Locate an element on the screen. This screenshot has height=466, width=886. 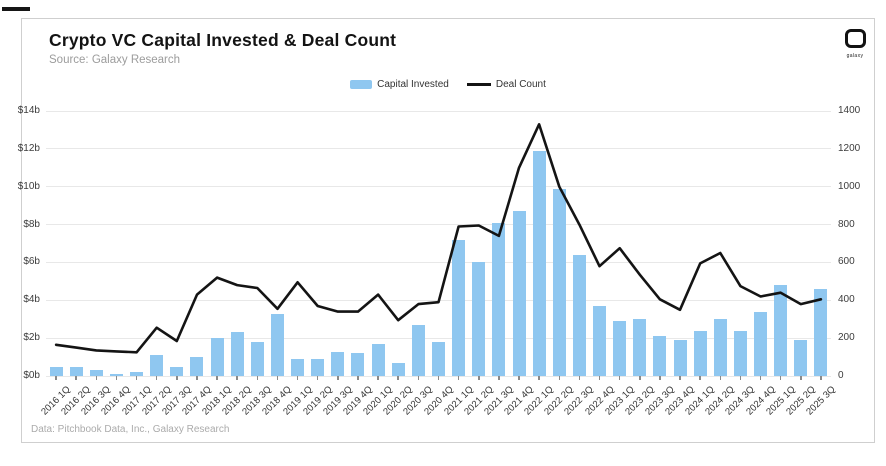
galaxy-logo: galaxy is located at coordinates (855, 44).